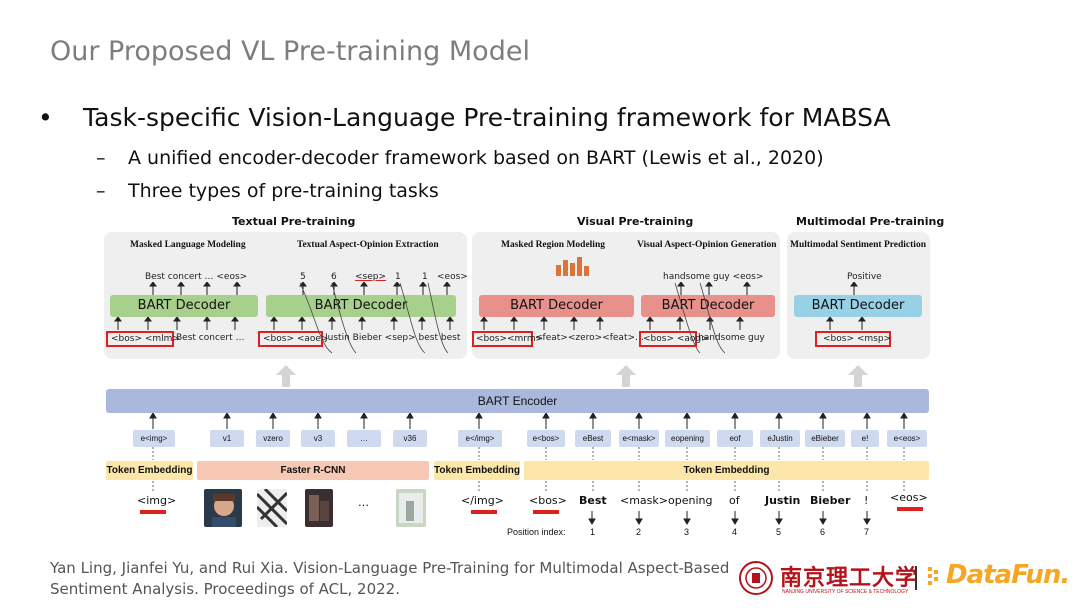  What do you see at coordinates (334, 277) in the screenshot?
I see `taoe-out-2: 6` at bounding box center [334, 277].